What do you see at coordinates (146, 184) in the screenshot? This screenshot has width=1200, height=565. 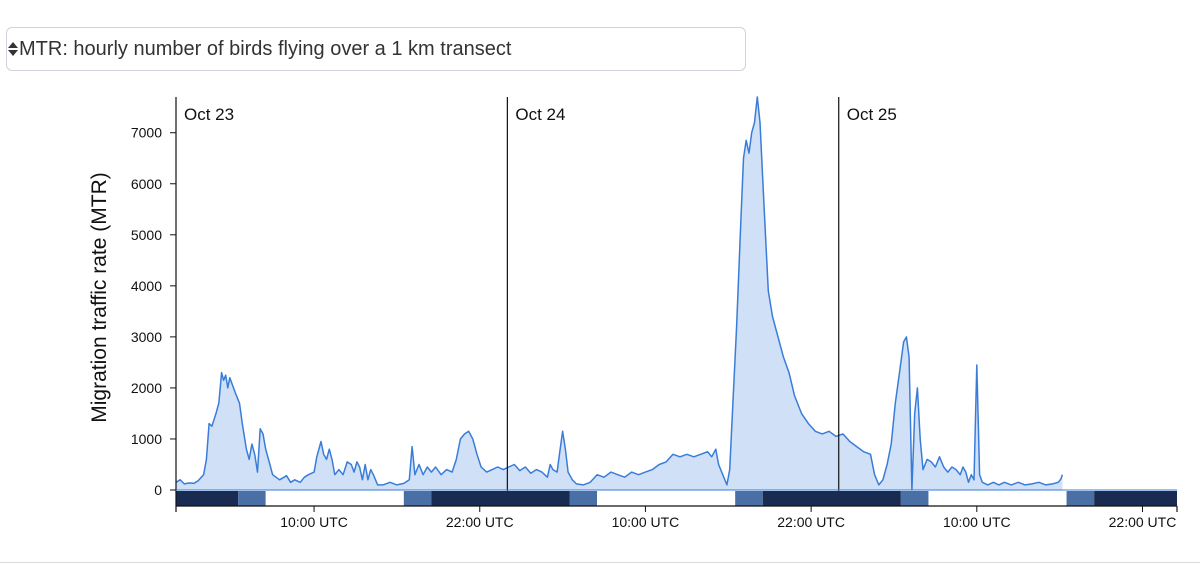 I see `y-tick-label: 6000` at bounding box center [146, 184].